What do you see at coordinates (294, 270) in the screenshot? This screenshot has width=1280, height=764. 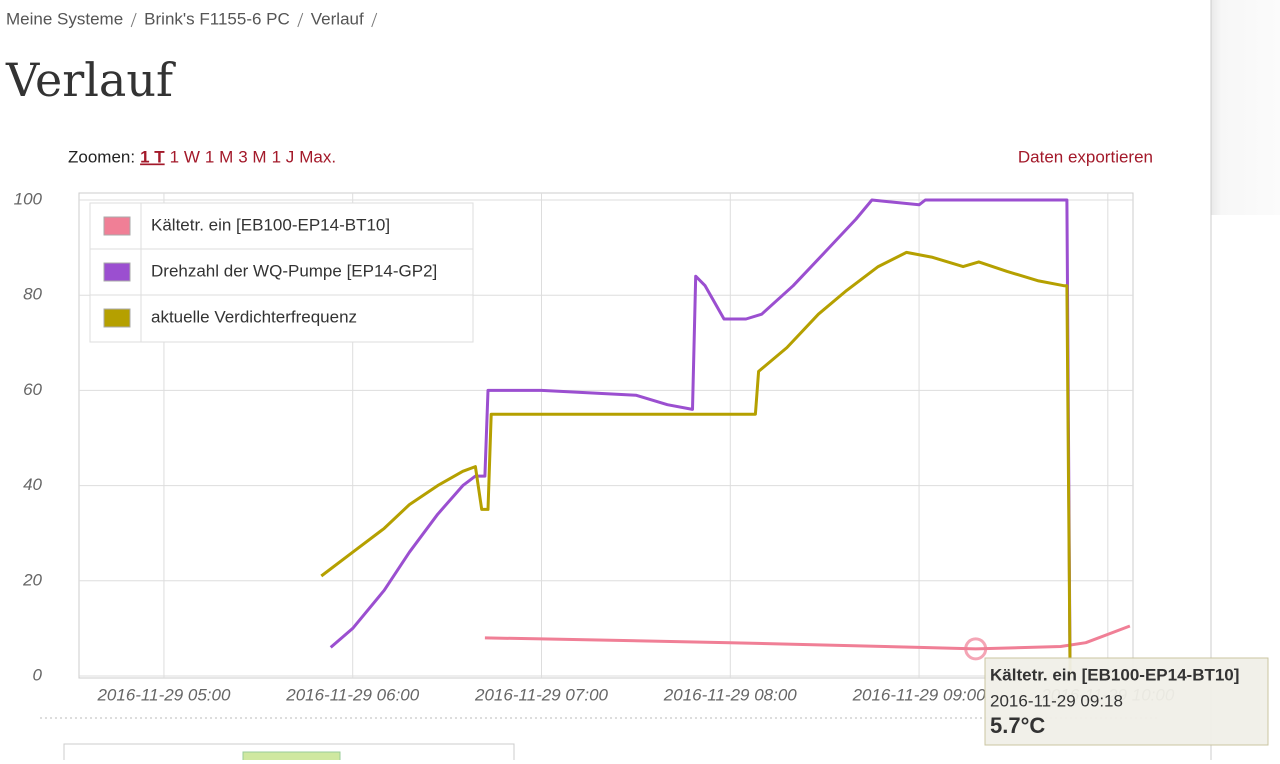 I see `legend-label: Drehzahl der WQ-Pumpe [EP14-GP2]` at bounding box center [294, 270].